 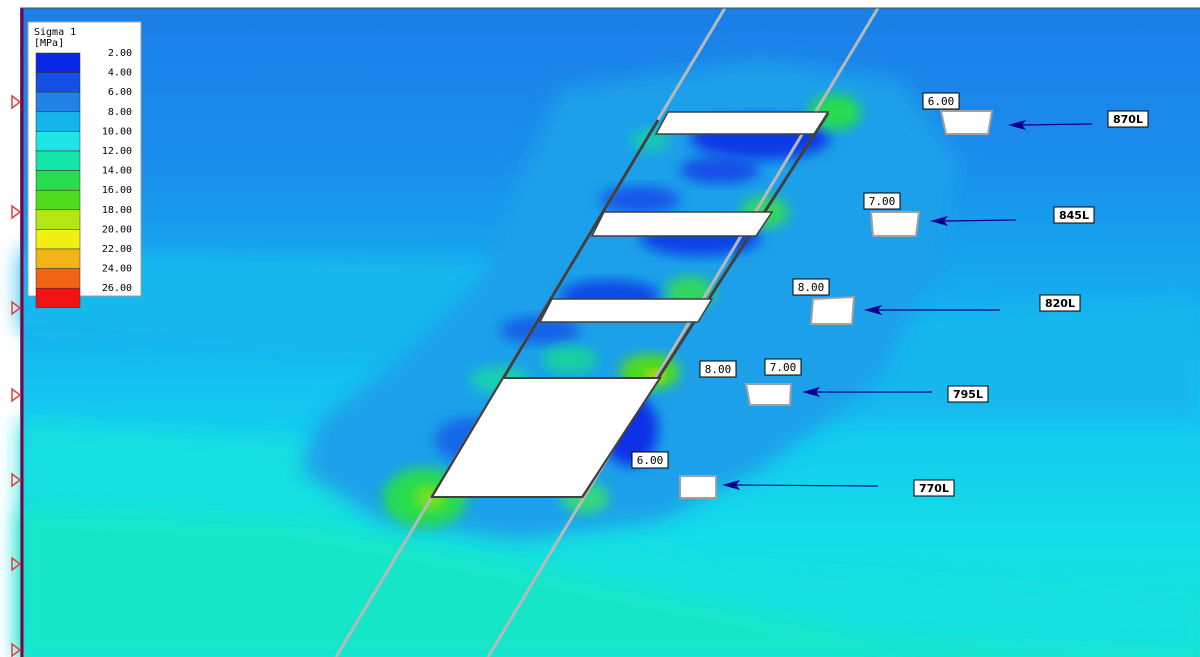 I want to click on arrow-820-head, so click(x=873, y=310).